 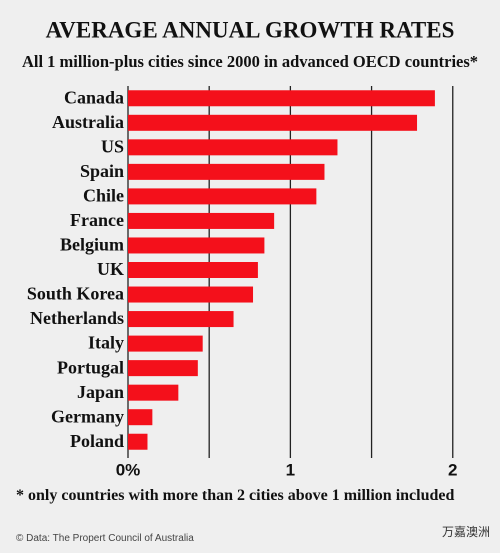 What do you see at coordinates (100, 392) in the screenshot?
I see `y-tick-label: Japan` at bounding box center [100, 392].